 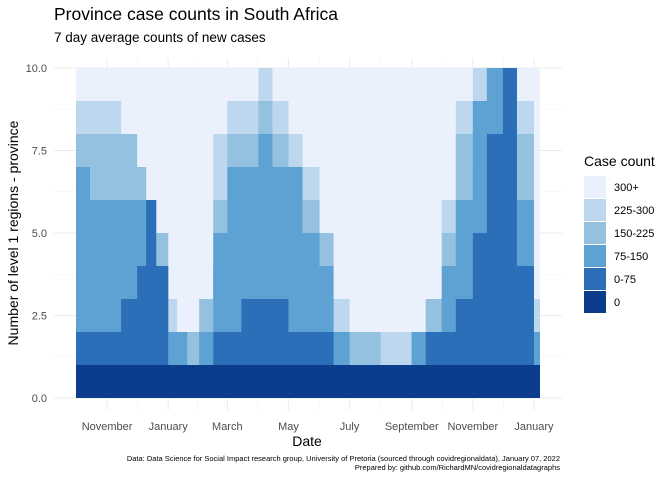 I want to click on y-axis-title: Number of level 1 regions - province, so click(x=13, y=232).